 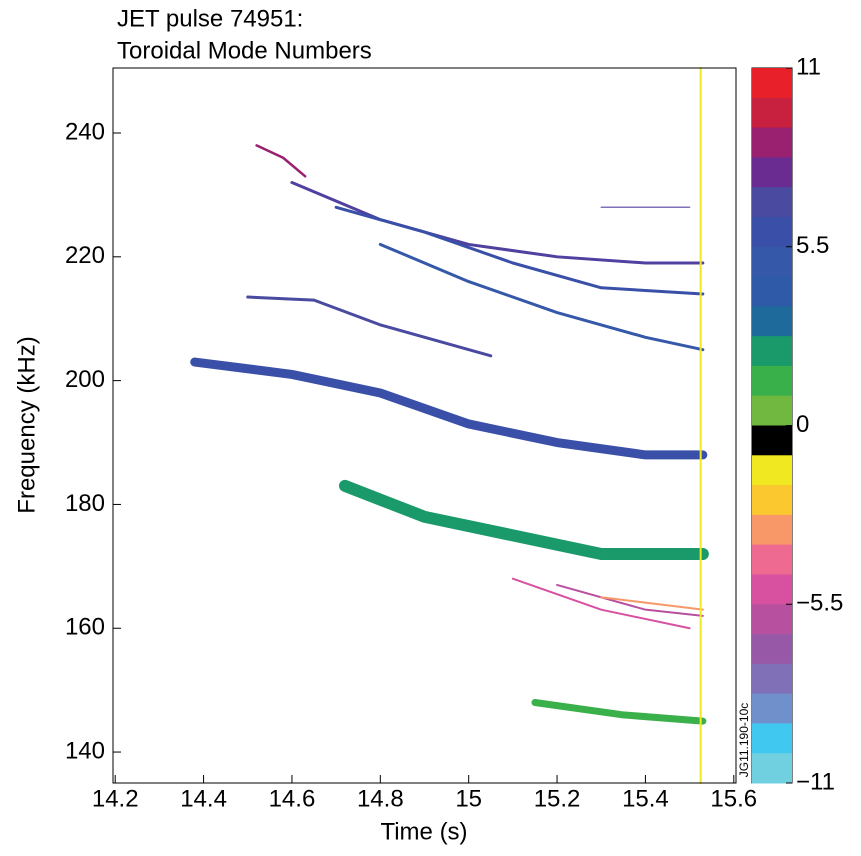 I want to click on x-tick-label: 14.4, so click(x=203, y=798).